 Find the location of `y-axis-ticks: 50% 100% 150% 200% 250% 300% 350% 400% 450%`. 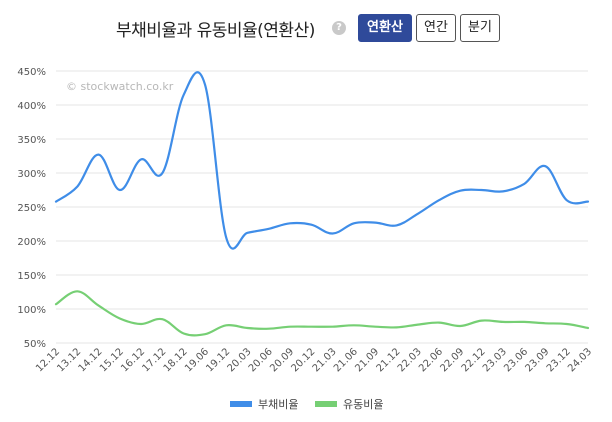

y-axis-ticks: 50% 100% 150% 200% 250% 300% 350% 400% 450% is located at coordinates (31, 208).